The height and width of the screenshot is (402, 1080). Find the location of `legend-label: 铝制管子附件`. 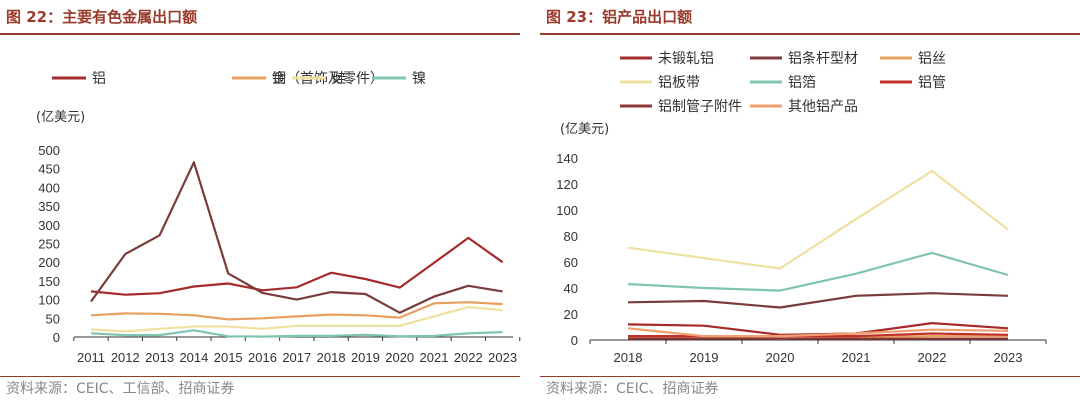

legend-label: 铝制管子附件 is located at coordinates (700, 107).